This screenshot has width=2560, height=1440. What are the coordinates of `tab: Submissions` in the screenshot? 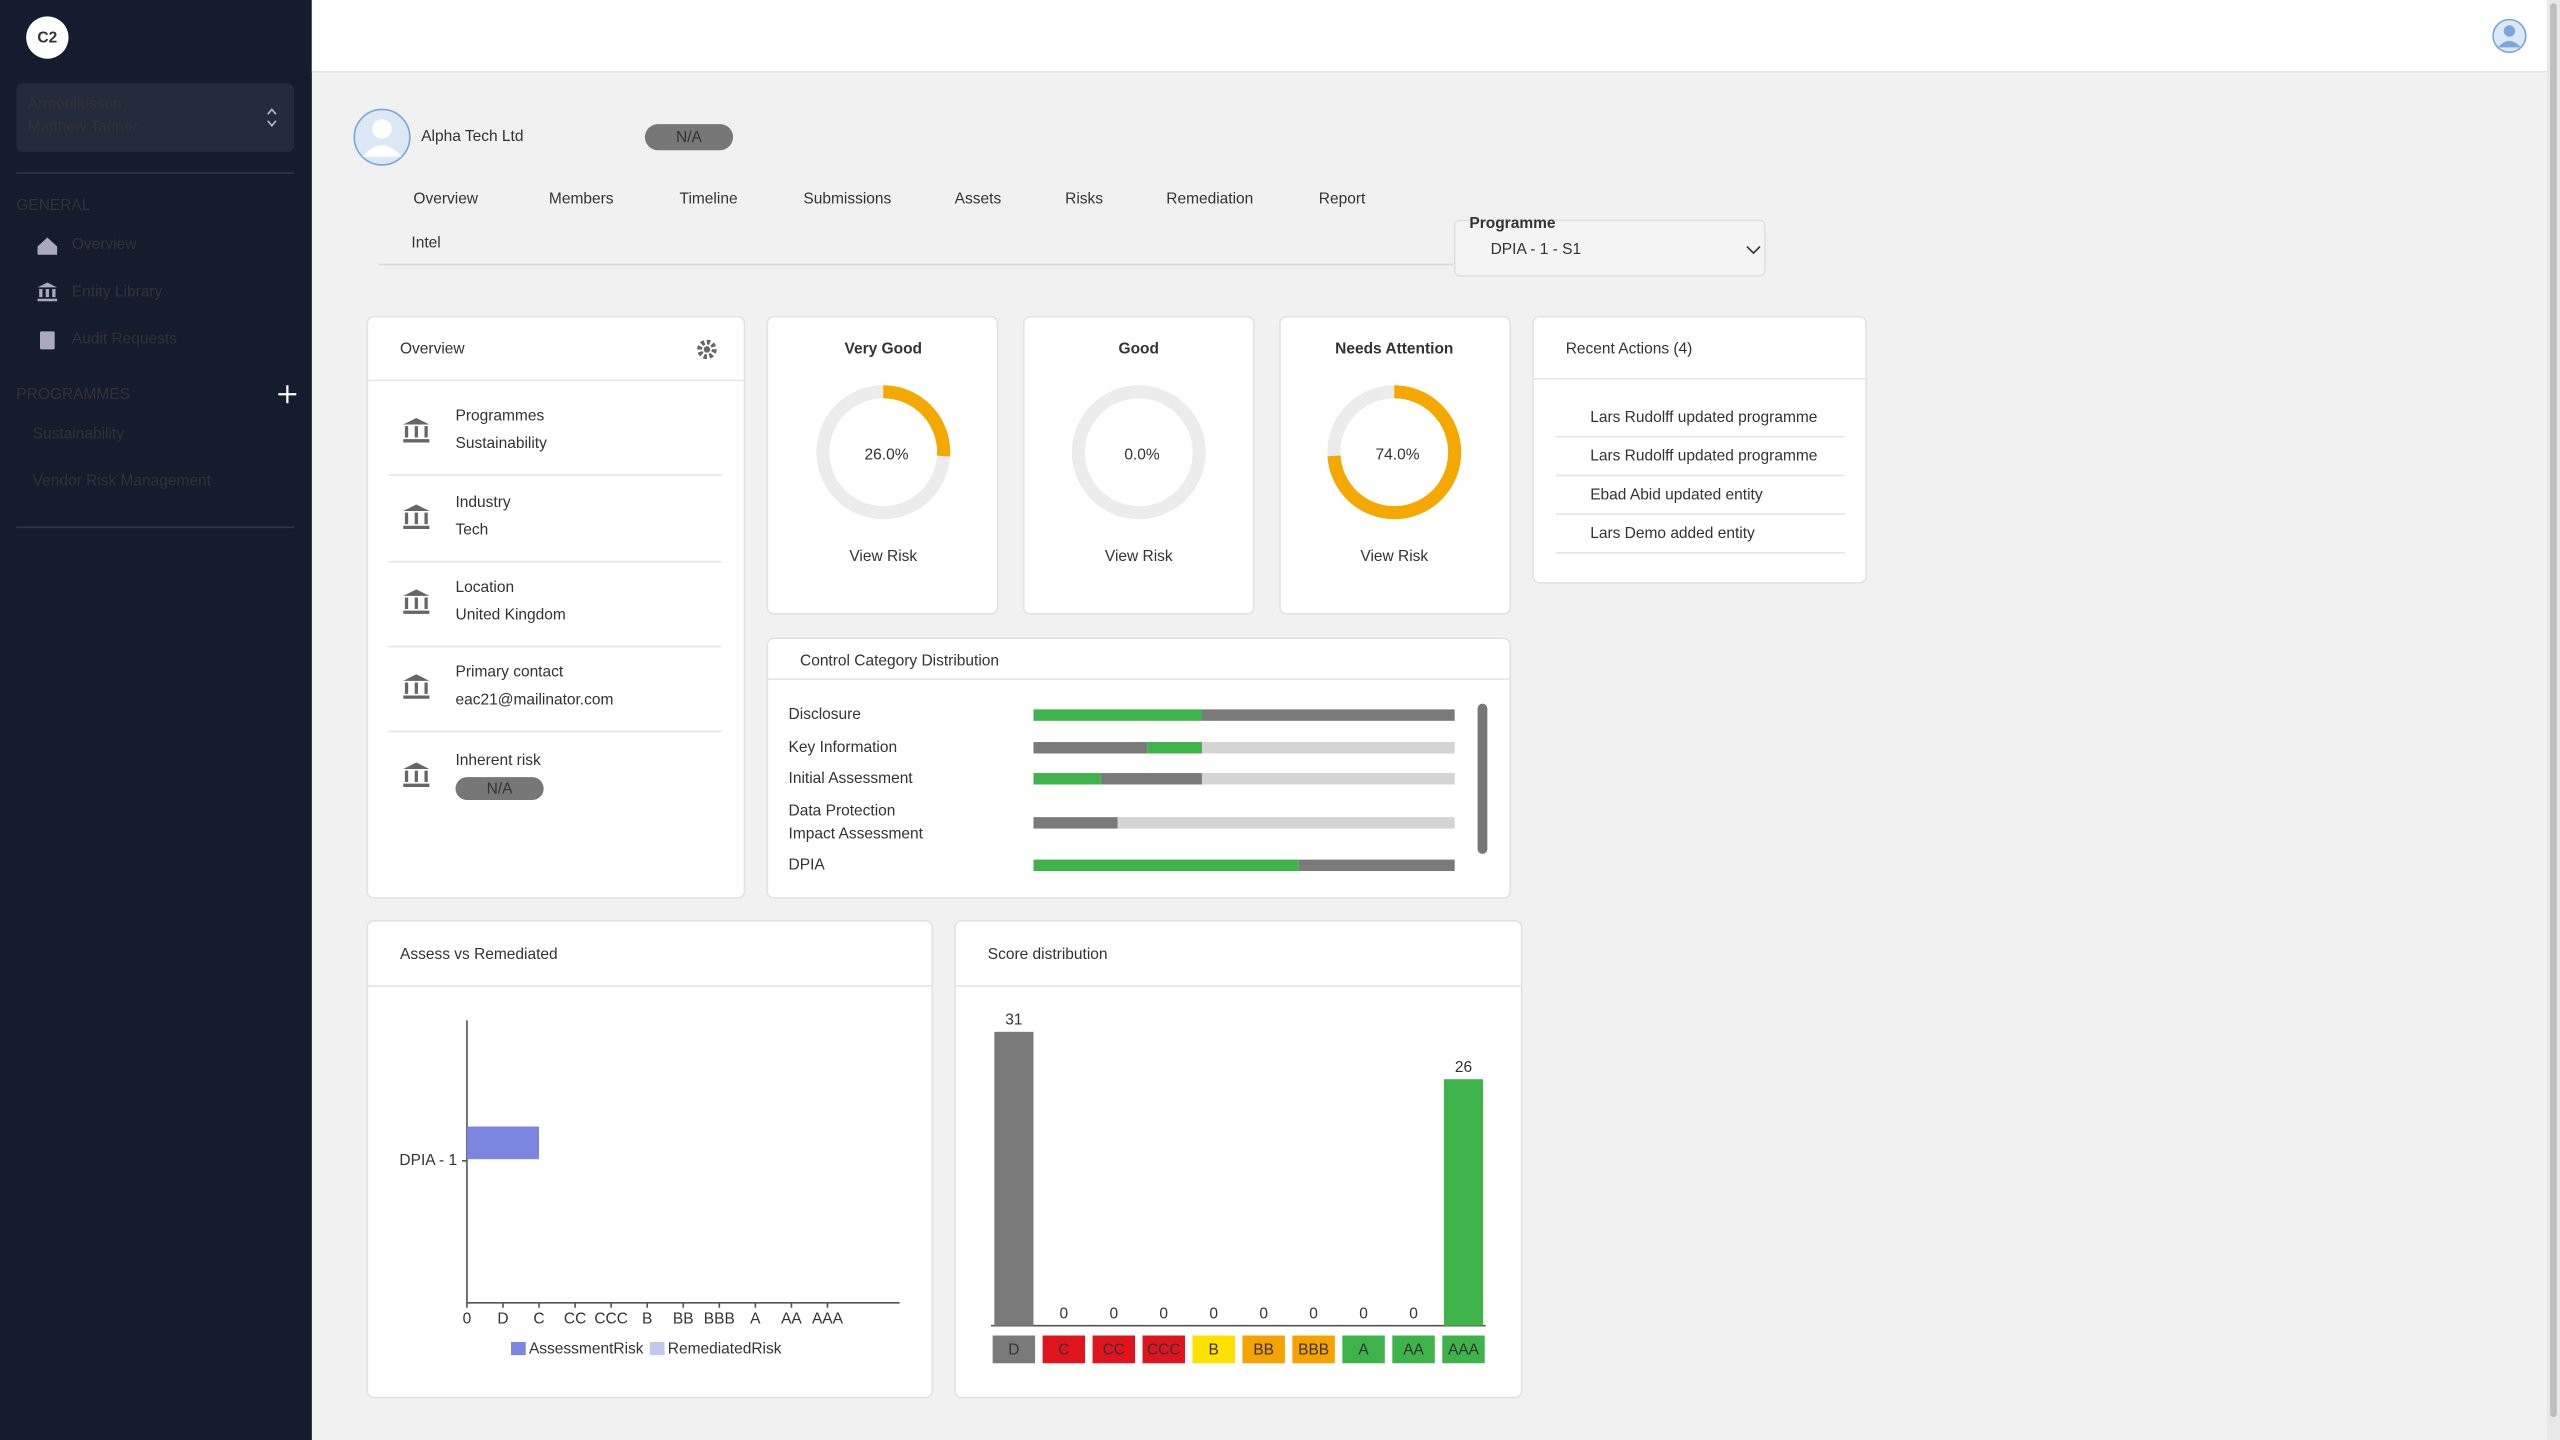 It's located at (847, 198).